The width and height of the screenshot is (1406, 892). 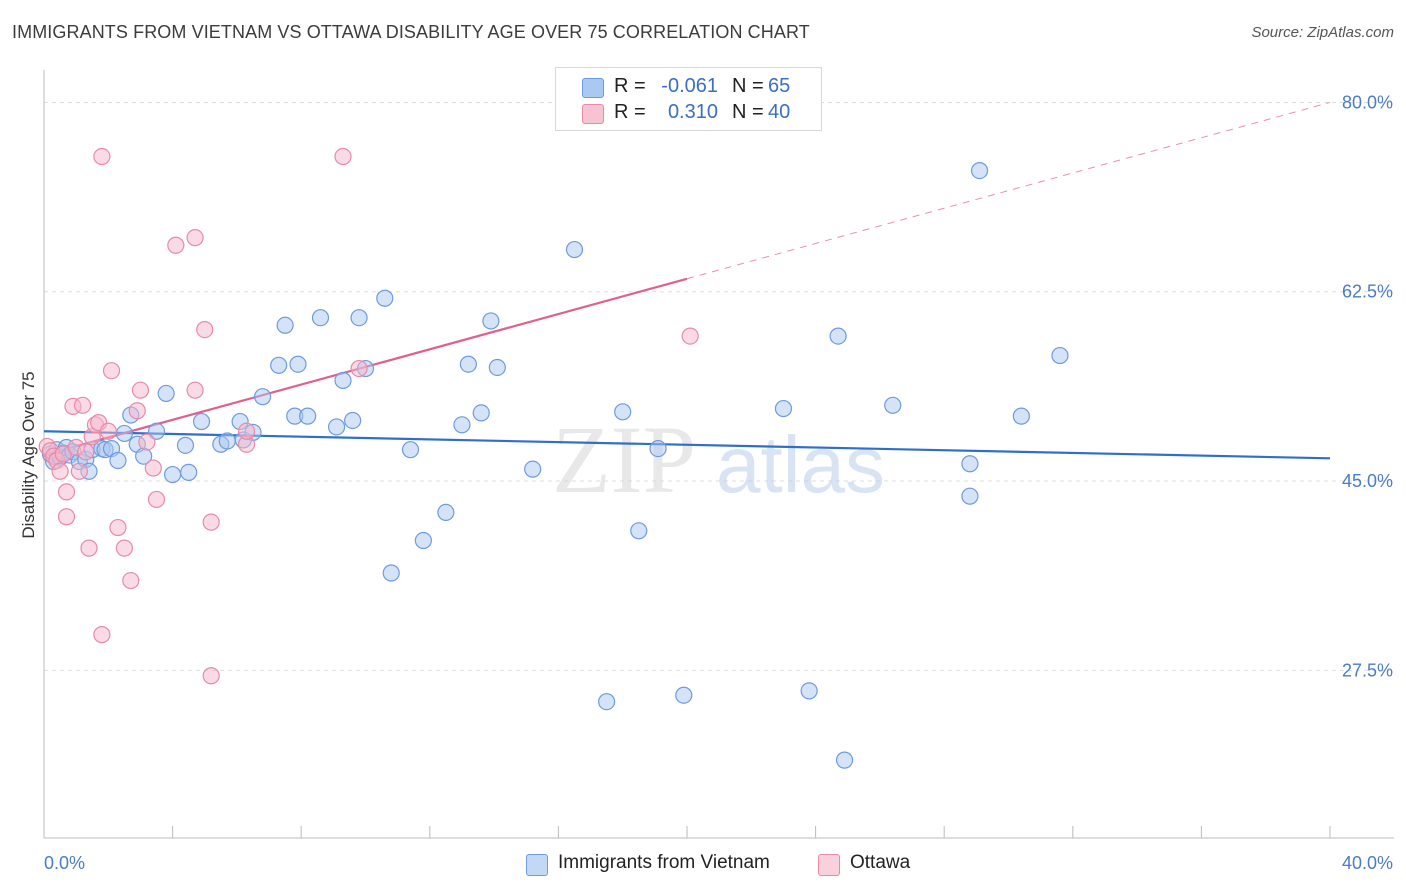 What do you see at coordinates (1322, 32) in the screenshot?
I see `source-label: Source: ZipAtlas.com` at bounding box center [1322, 32].